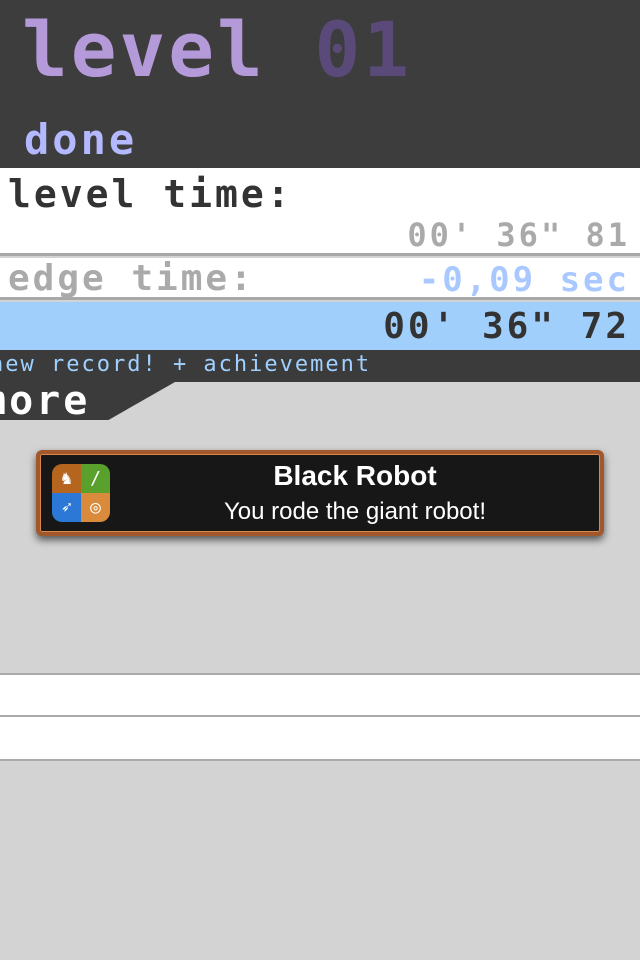  Describe the element at coordinates (355, 475) in the screenshot. I see `notification-title: Black Robot` at that location.